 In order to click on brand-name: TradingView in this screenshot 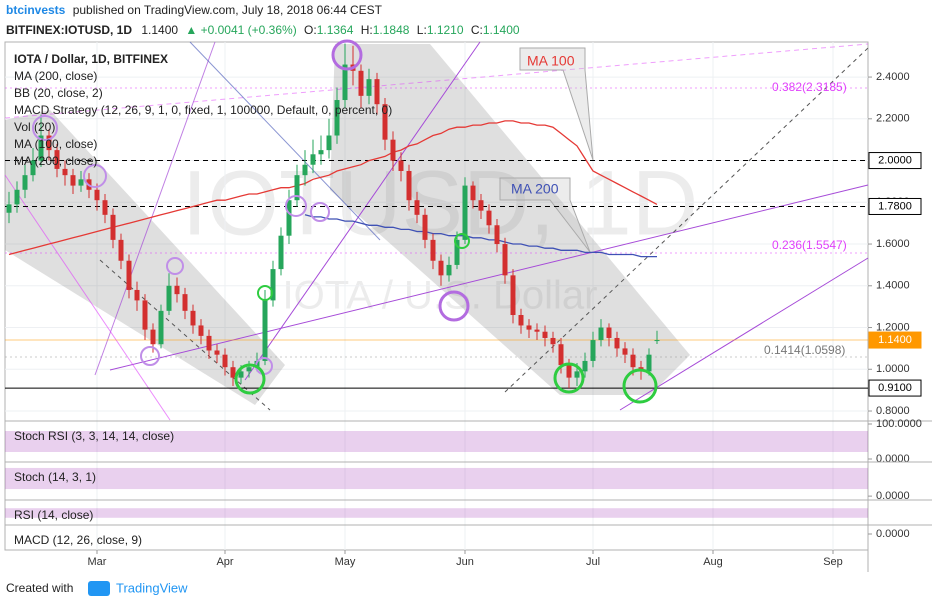, I will do `click(152, 587)`.